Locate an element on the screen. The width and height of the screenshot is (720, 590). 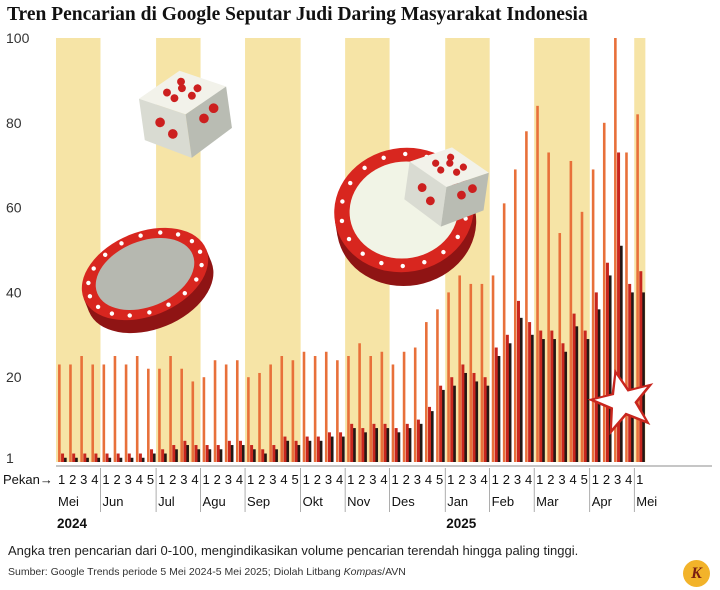
month-label: Apr is located at coordinates (602, 501).